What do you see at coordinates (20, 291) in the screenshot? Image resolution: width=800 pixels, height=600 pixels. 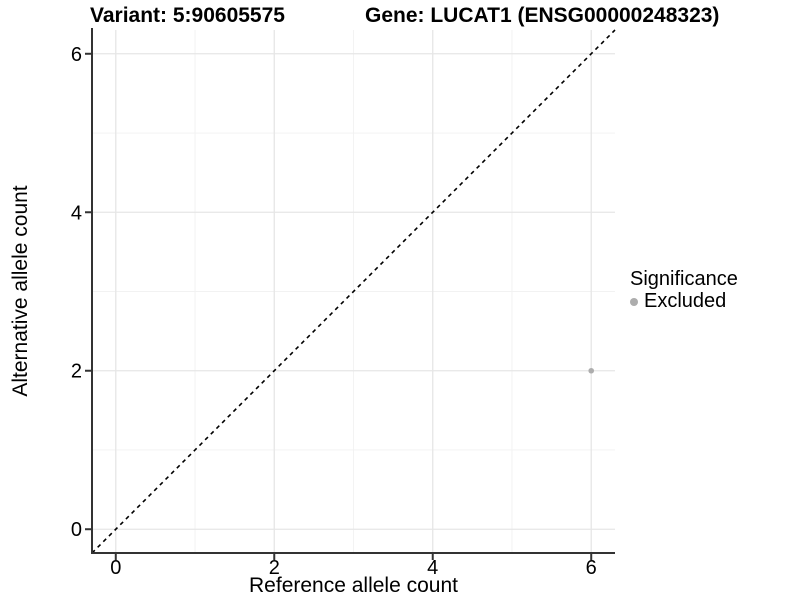 I see `y-axis-title: Alternative allele count` at bounding box center [20, 291].